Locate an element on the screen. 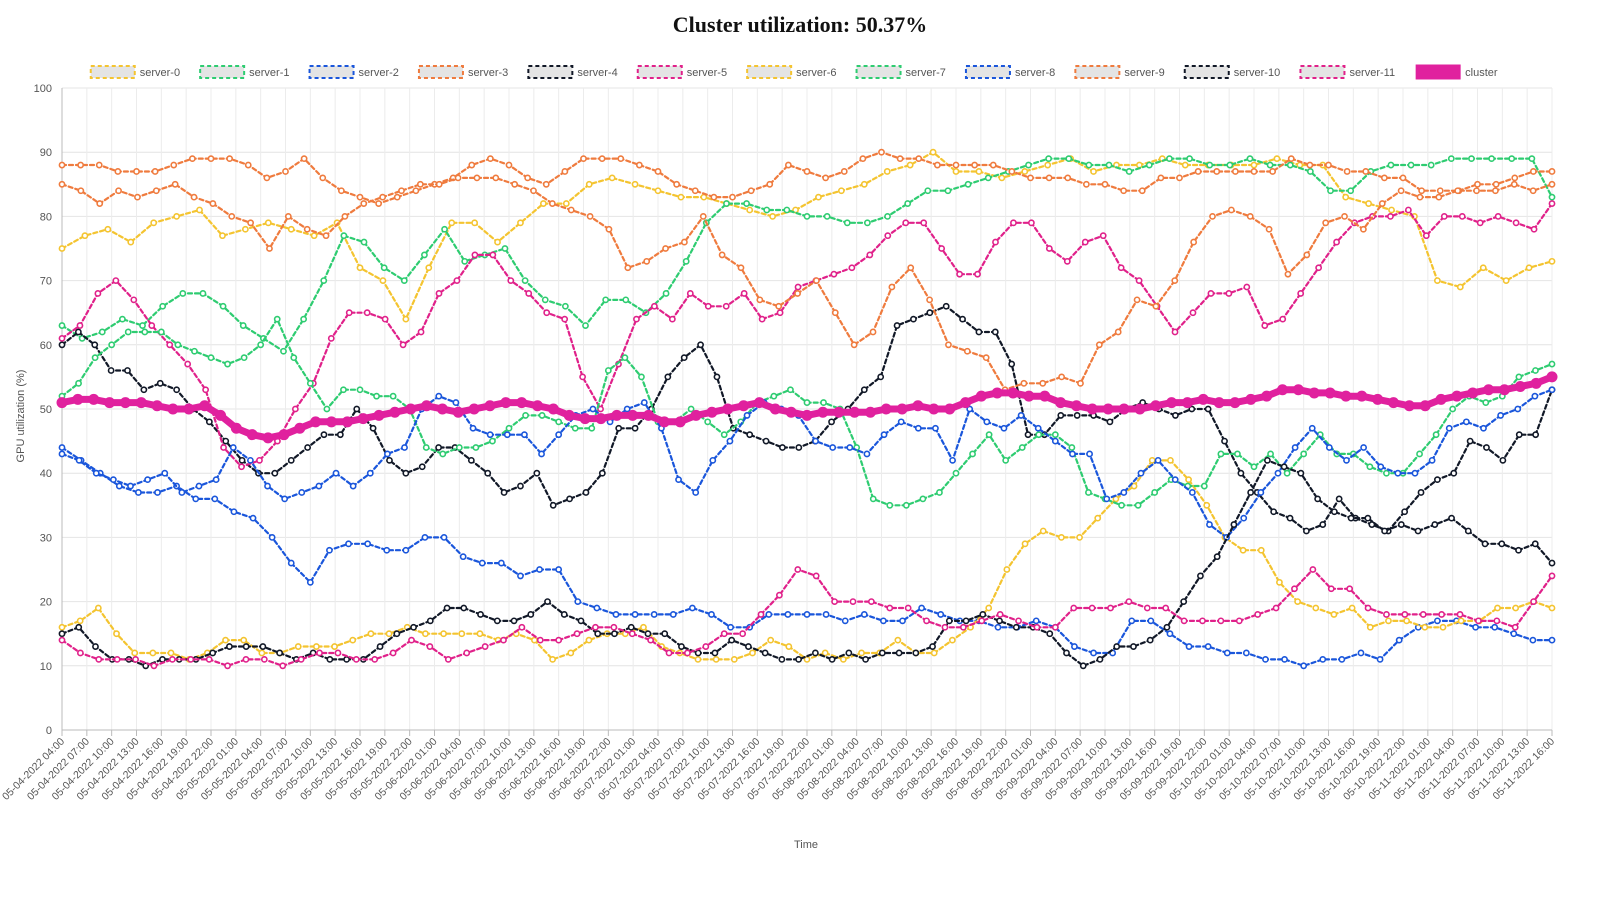 Image resolution: width=1600 pixels, height=910 pixels. legend-item-server-8: server-8 is located at coordinates (1009, 72).